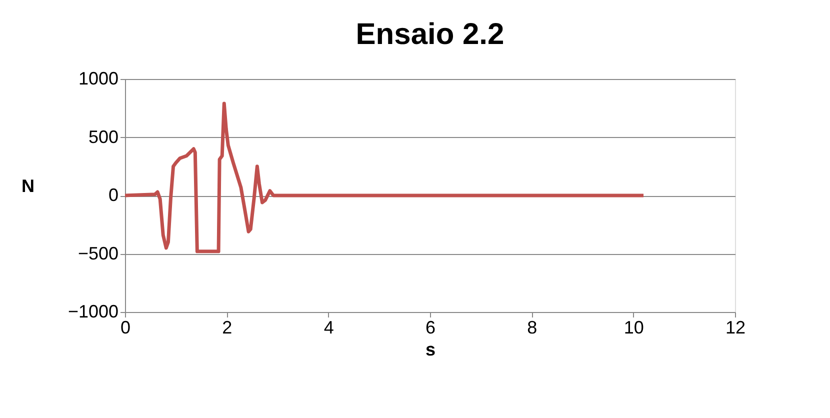 The width and height of the screenshot is (830, 418). Describe the element at coordinates (98, 253) in the screenshot. I see `y-tick-label: −500` at that location.